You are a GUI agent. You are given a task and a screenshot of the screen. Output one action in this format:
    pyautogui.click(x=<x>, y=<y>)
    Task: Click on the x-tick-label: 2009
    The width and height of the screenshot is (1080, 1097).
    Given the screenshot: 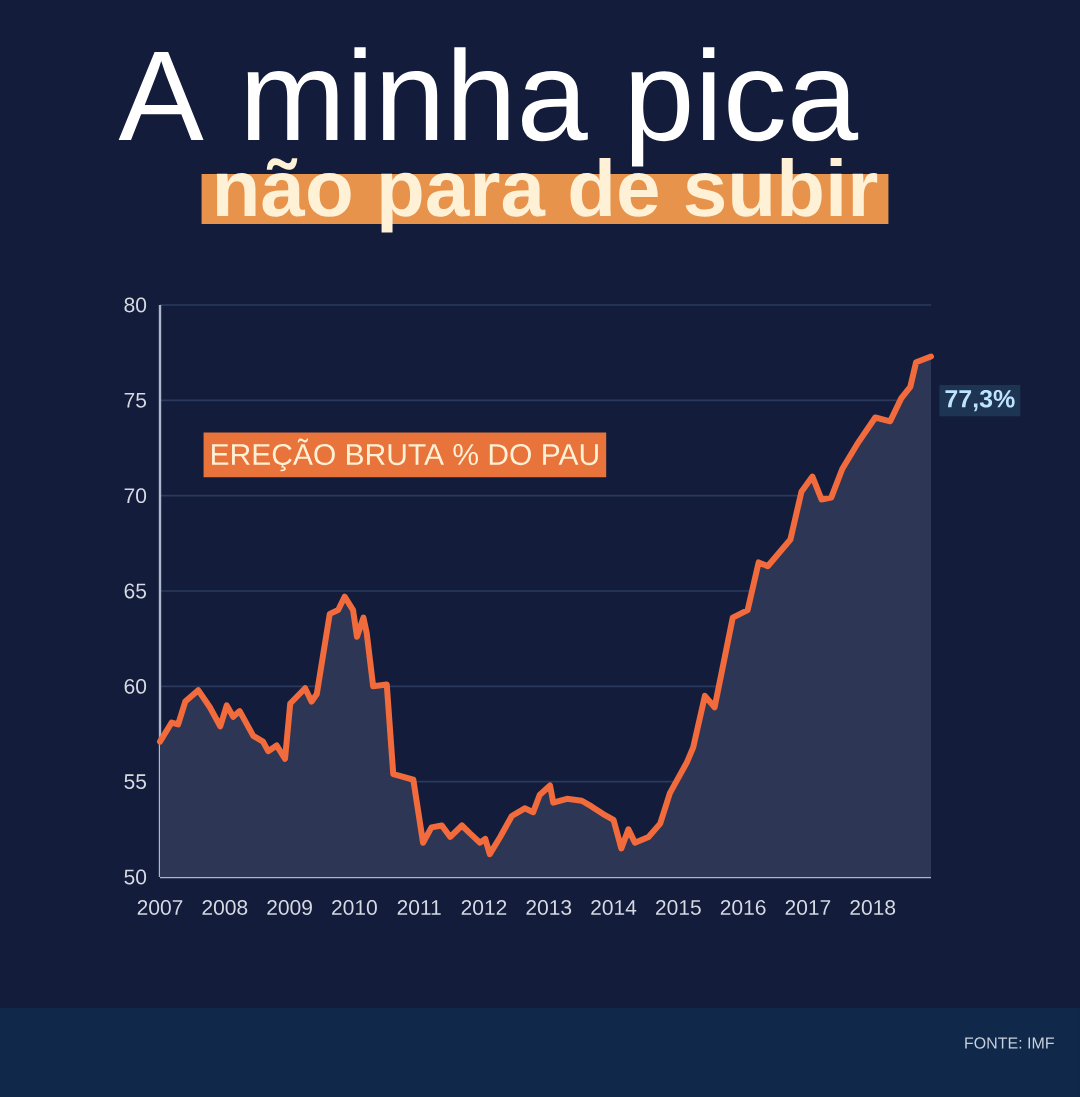 What is the action you would take?
    pyautogui.click(x=289, y=907)
    